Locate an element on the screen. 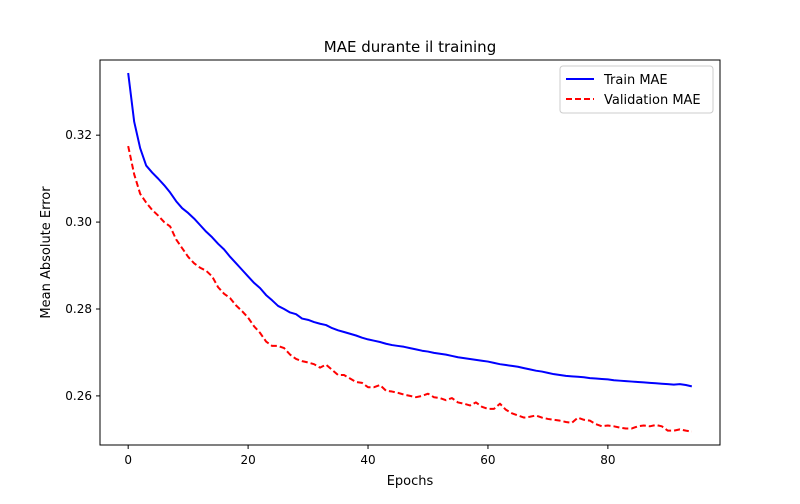  legend-label-validation-mae: Validation MAE is located at coordinates (652, 100).